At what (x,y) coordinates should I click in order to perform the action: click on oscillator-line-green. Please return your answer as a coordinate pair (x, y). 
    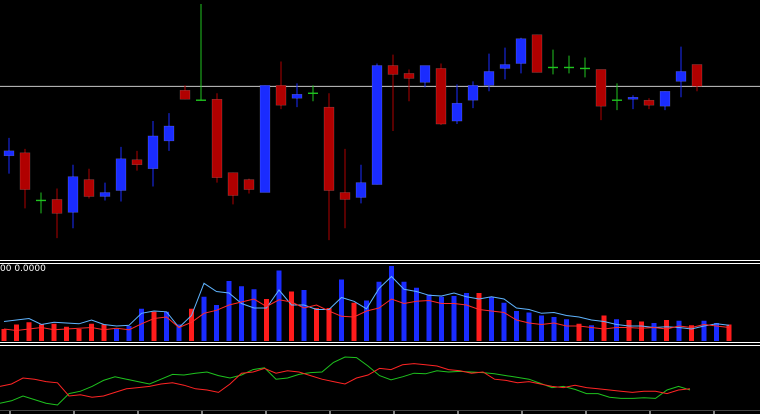
    Looking at the image, I should click on (345, 381).